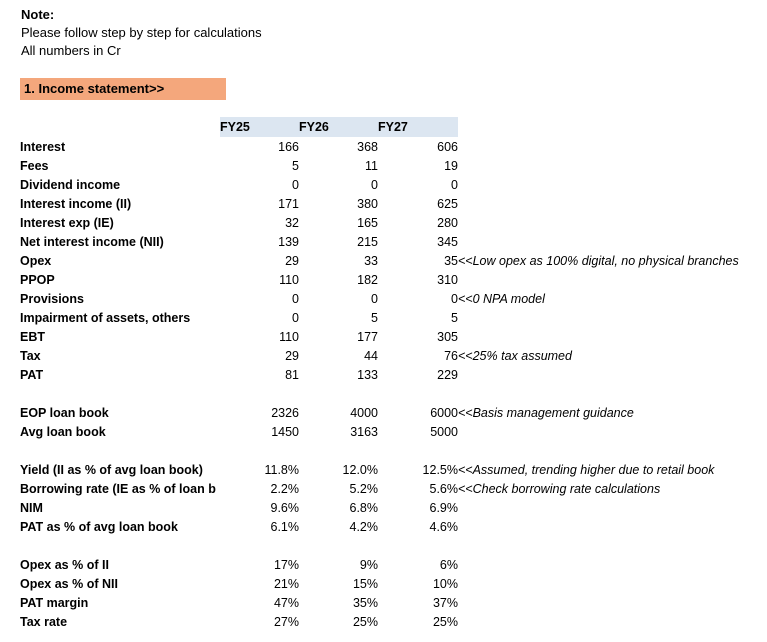 Image resolution: width=767 pixels, height=642 pixels. What do you see at coordinates (292, 374) in the screenshot?
I see `value-cell: 81` at bounding box center [292, 374].